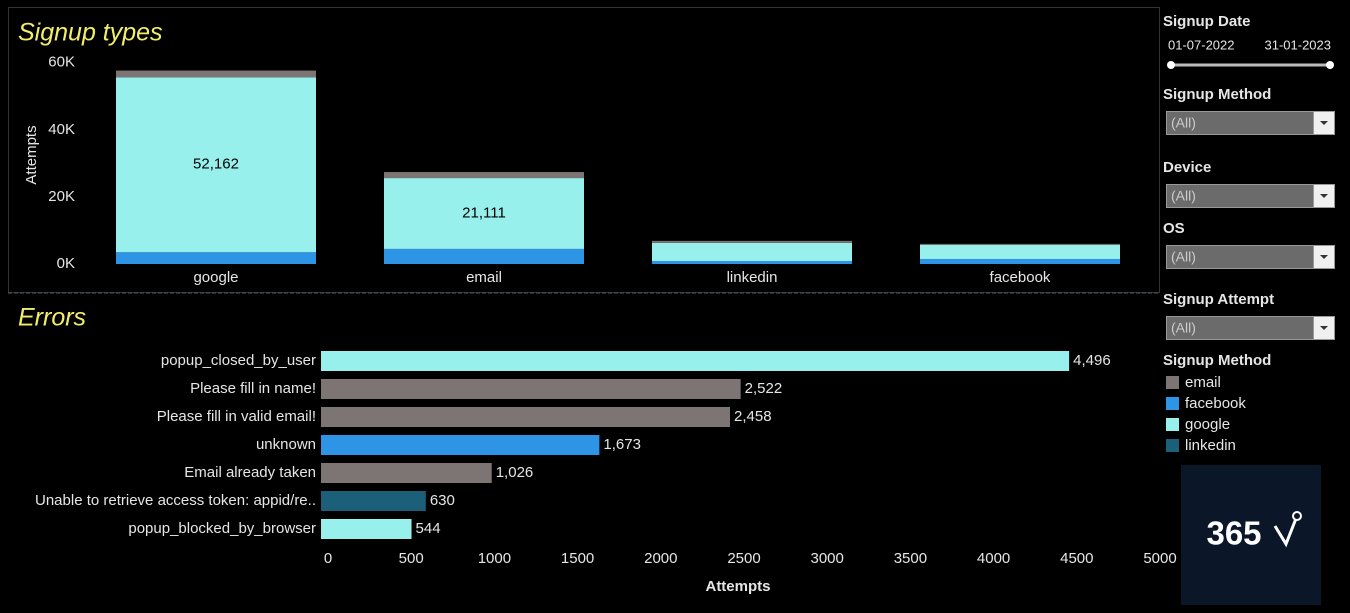  What do you see at coordinates (515, 472) in the screenshot?
I see `data-label: 1,026` at bounding box center [515, 472].